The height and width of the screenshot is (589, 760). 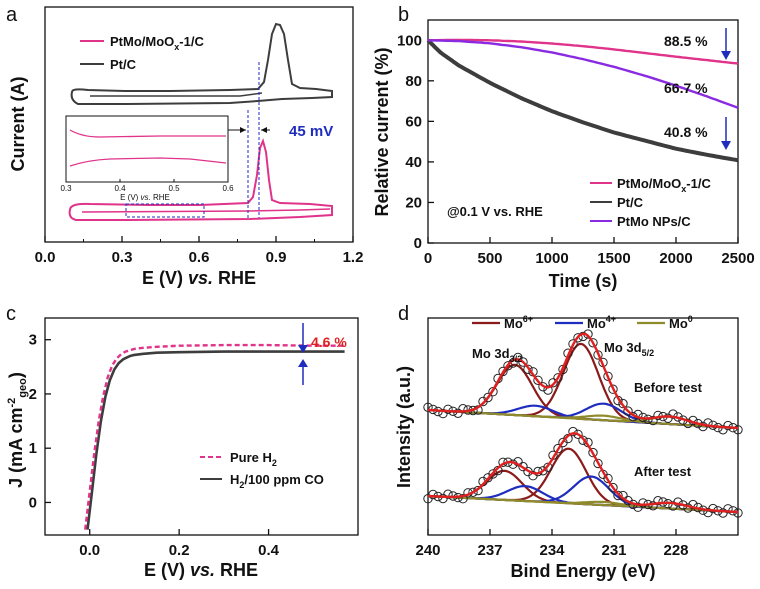 I want to click on legend-label-mo0: Mo0, so click(x=681, y=322).